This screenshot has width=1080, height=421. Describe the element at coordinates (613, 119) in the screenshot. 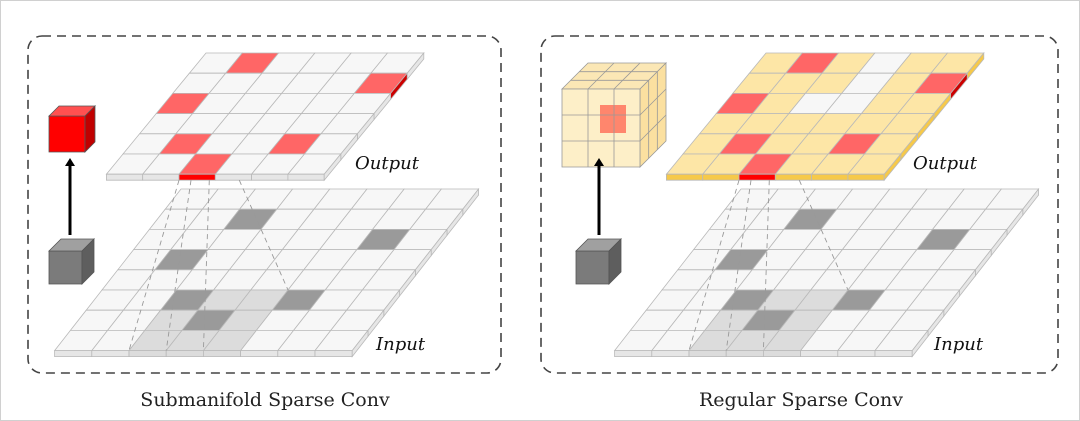

I see `cube-center-voxel` at that location.